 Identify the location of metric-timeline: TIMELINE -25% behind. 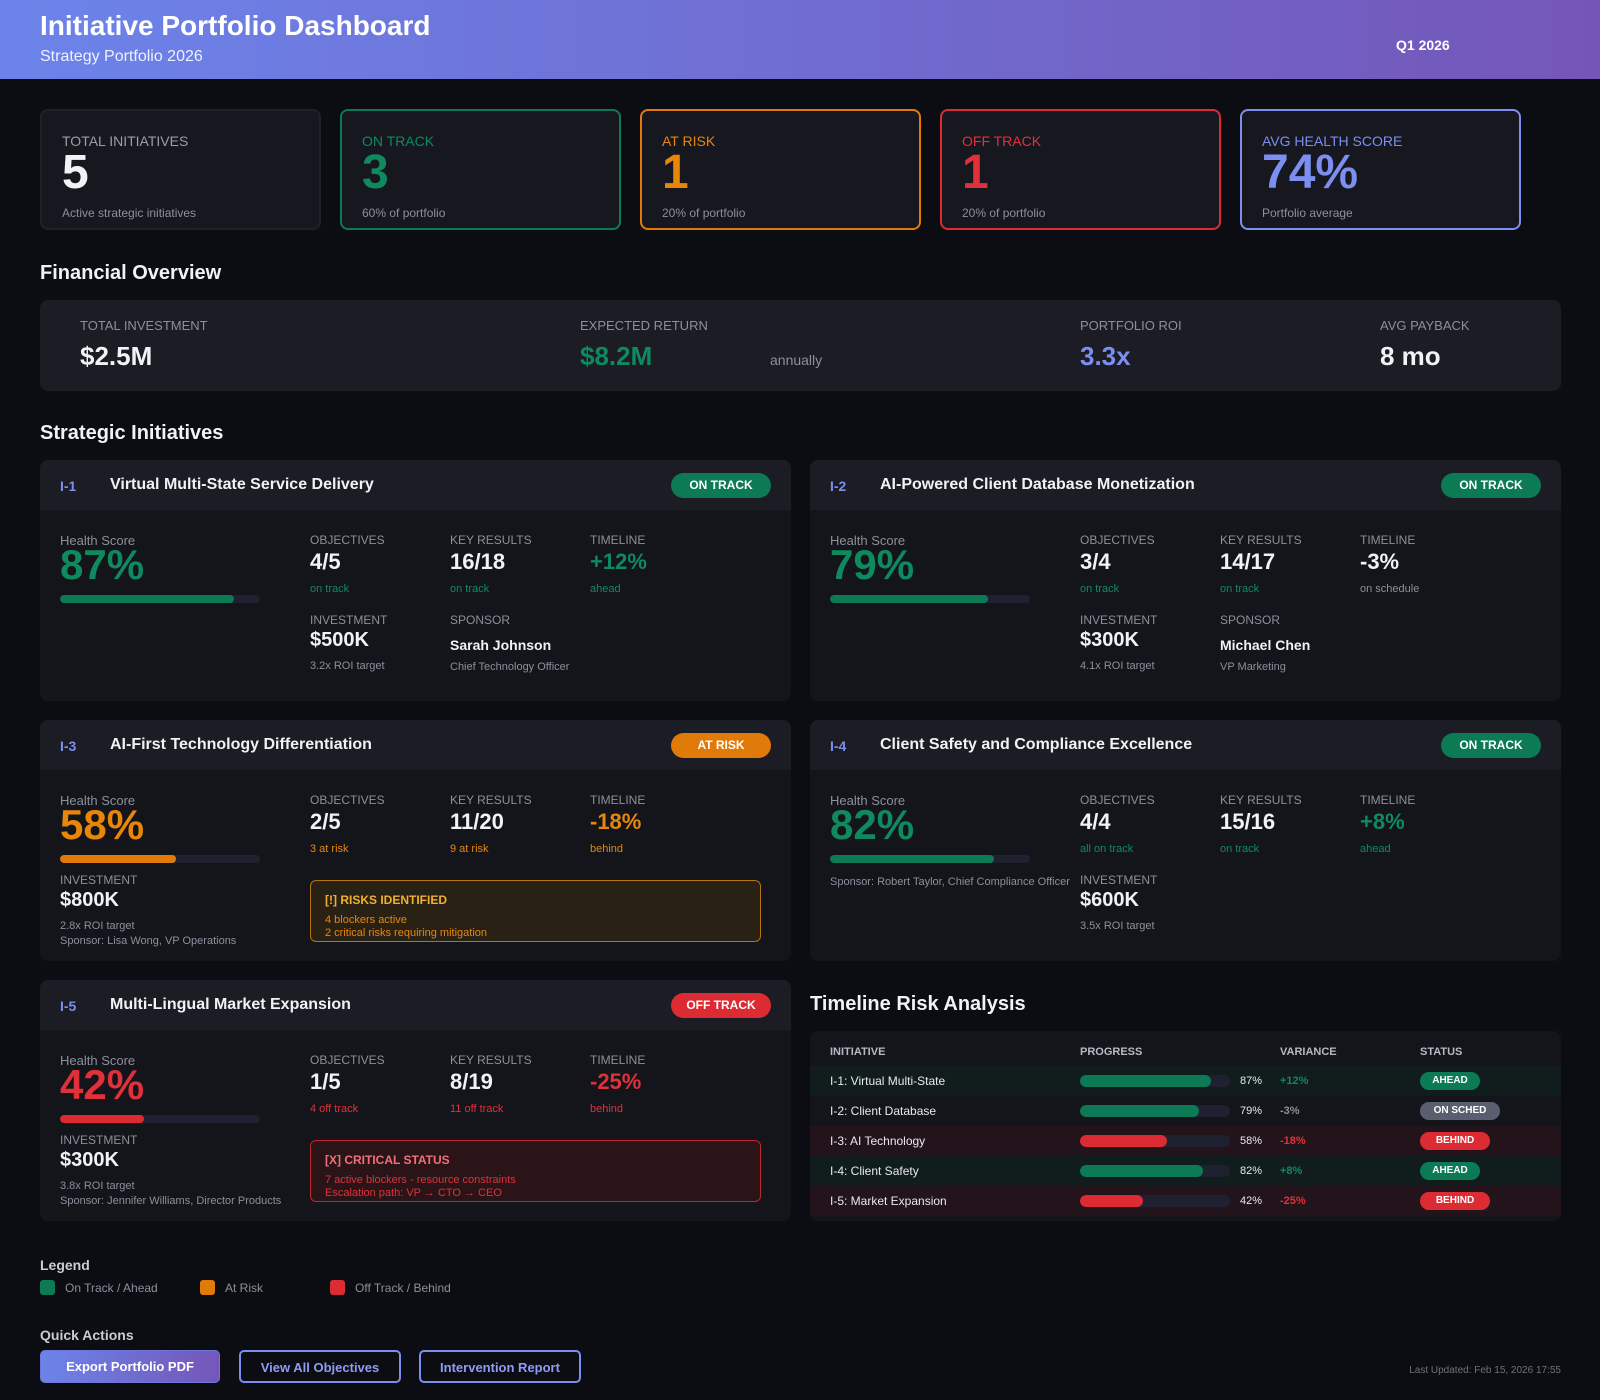
(617, 1084).